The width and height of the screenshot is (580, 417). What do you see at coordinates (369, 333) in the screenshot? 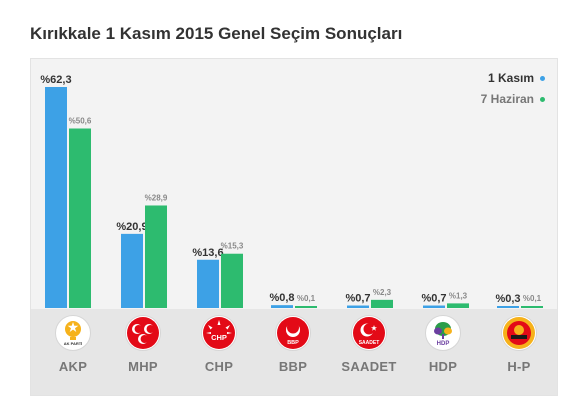
I see `saadet-crescent-star-logo-icon: SAADET` at bounding box center [369, 333].